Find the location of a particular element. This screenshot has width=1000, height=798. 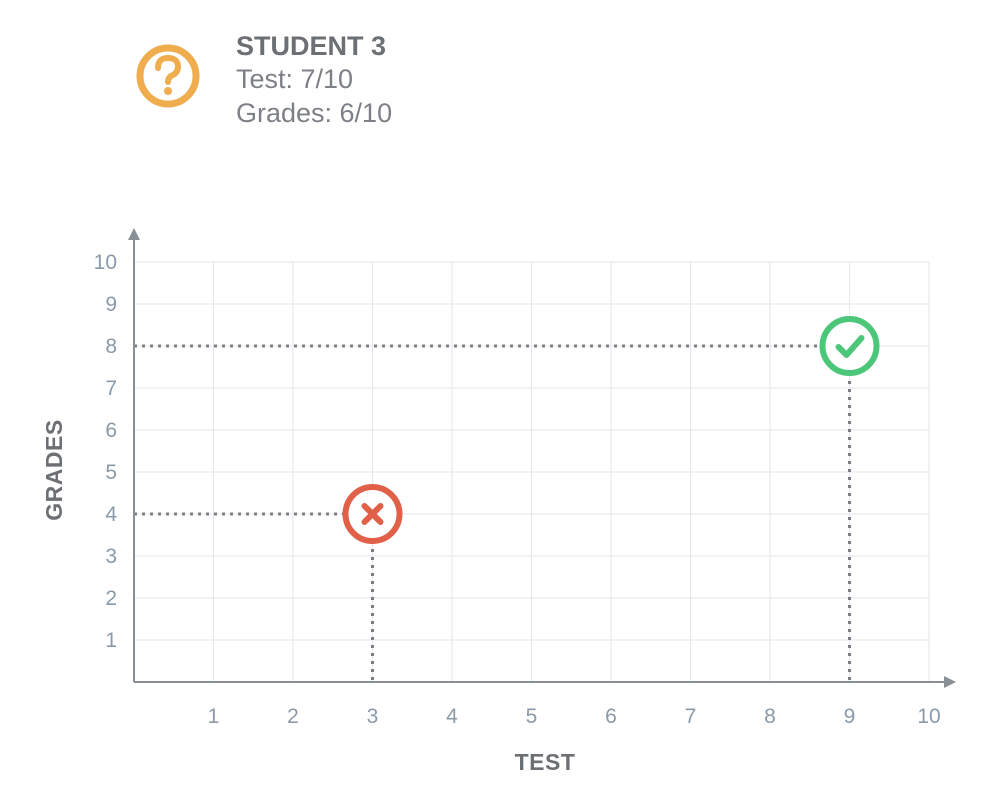

x-tick-label: 8 is located at coordinates (770, 716).